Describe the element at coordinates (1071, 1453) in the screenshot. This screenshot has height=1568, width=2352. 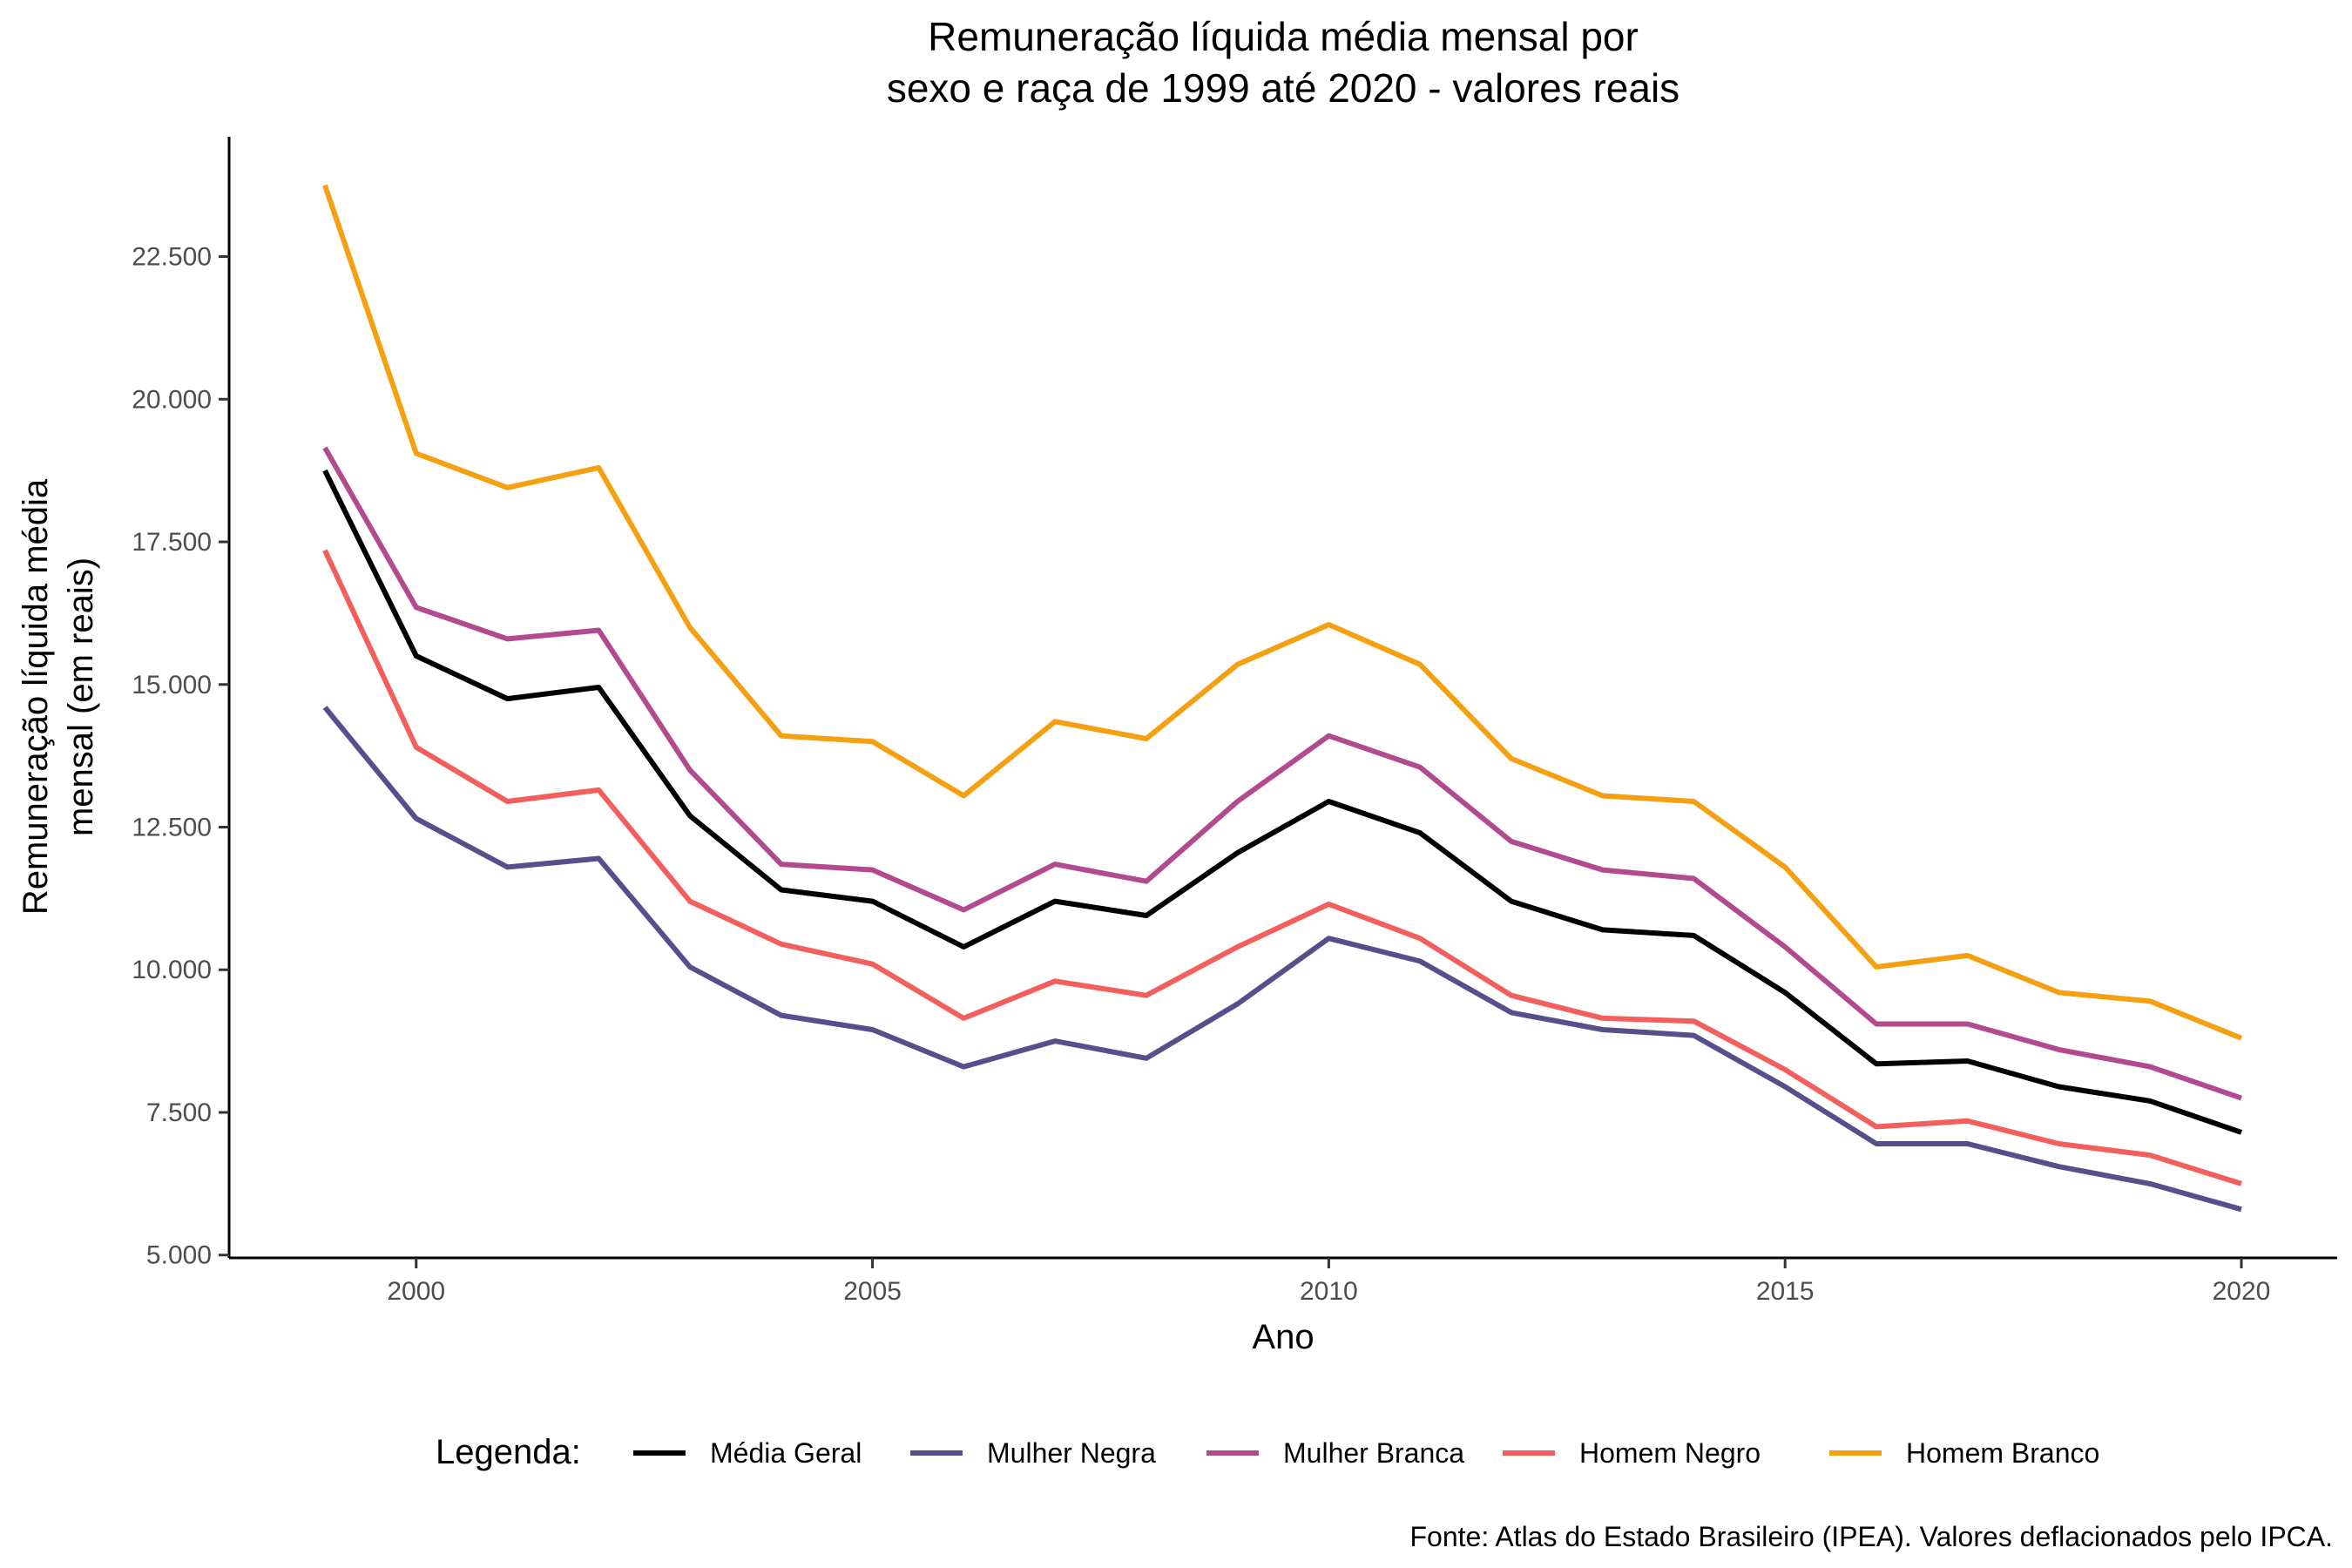
I see `legend-label-mulher-negra: Mulher Negra` at that location.